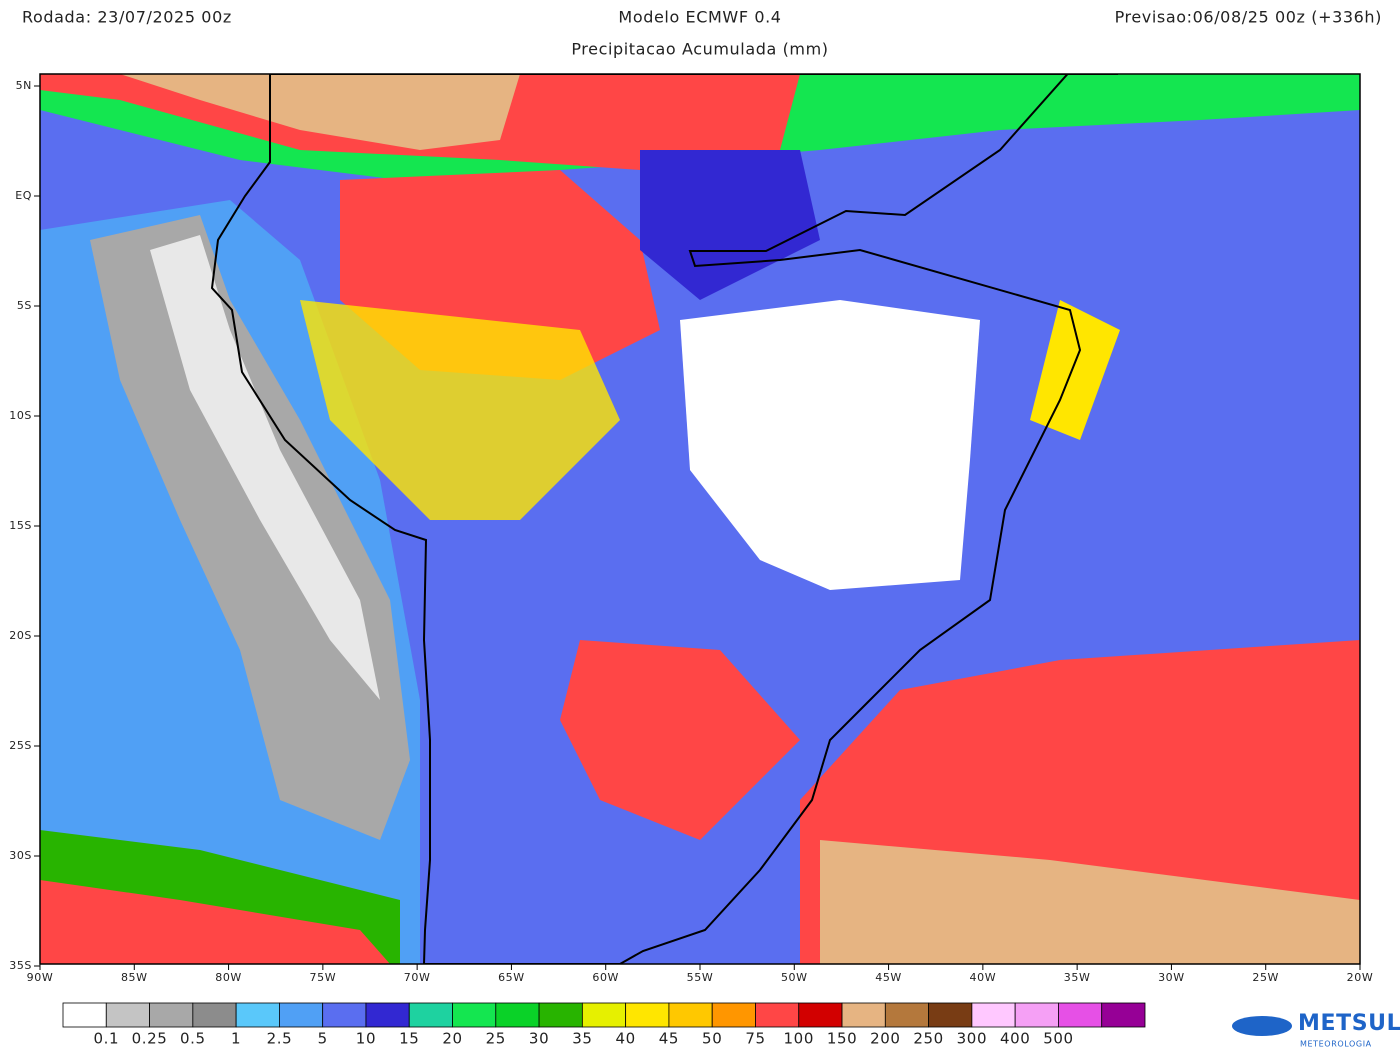 Image resolution: width=1400 pixels, height=1056 pixels. Describe the element at coordinates (625, 1039) in the screenshot. I see `legend-label: 40` at that location.